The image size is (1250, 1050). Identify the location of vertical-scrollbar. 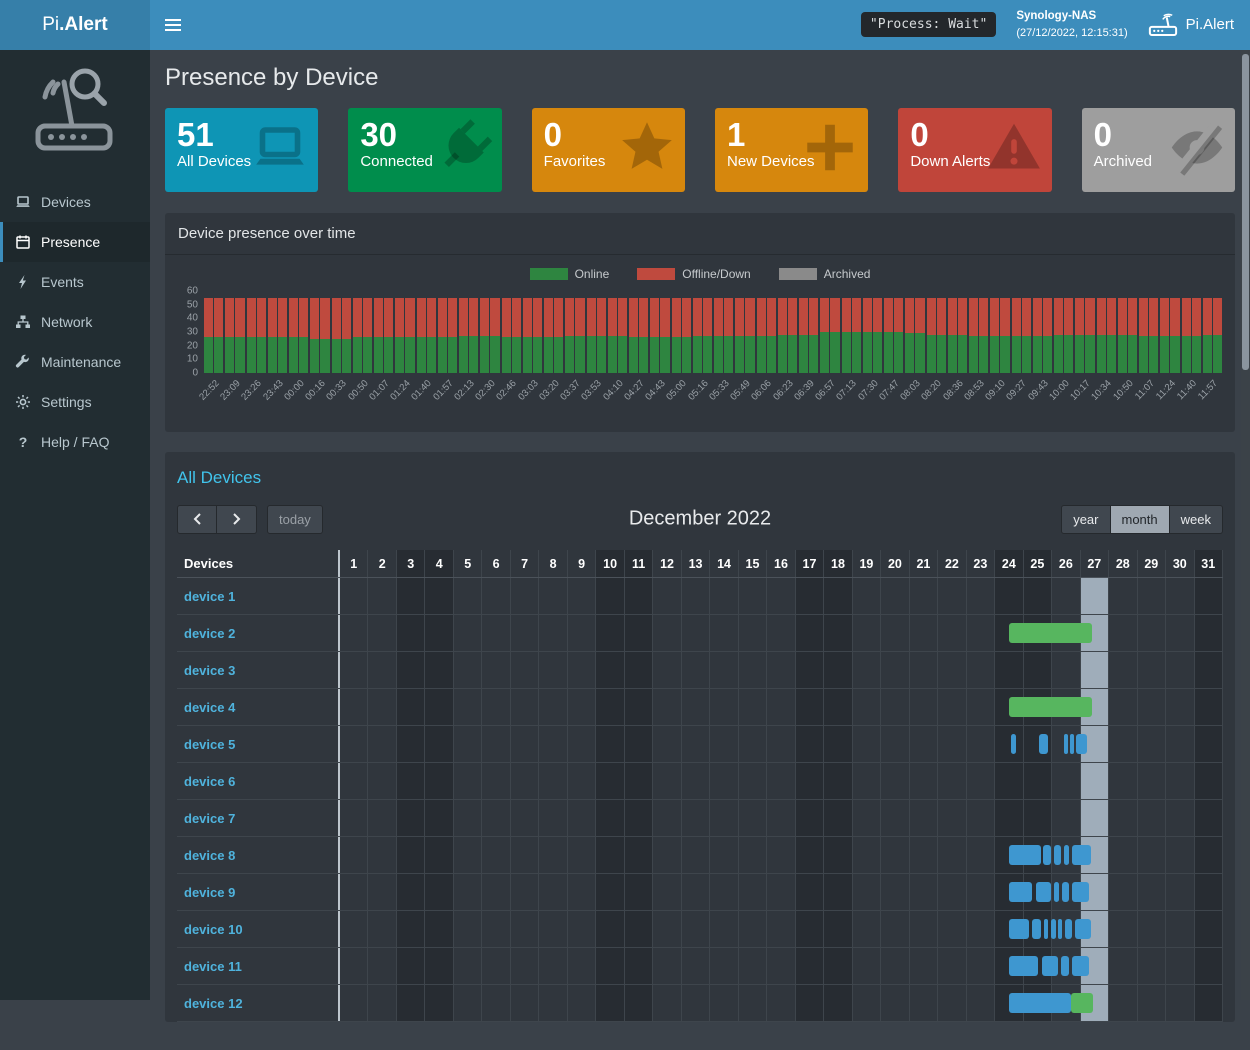
(1245, 525).